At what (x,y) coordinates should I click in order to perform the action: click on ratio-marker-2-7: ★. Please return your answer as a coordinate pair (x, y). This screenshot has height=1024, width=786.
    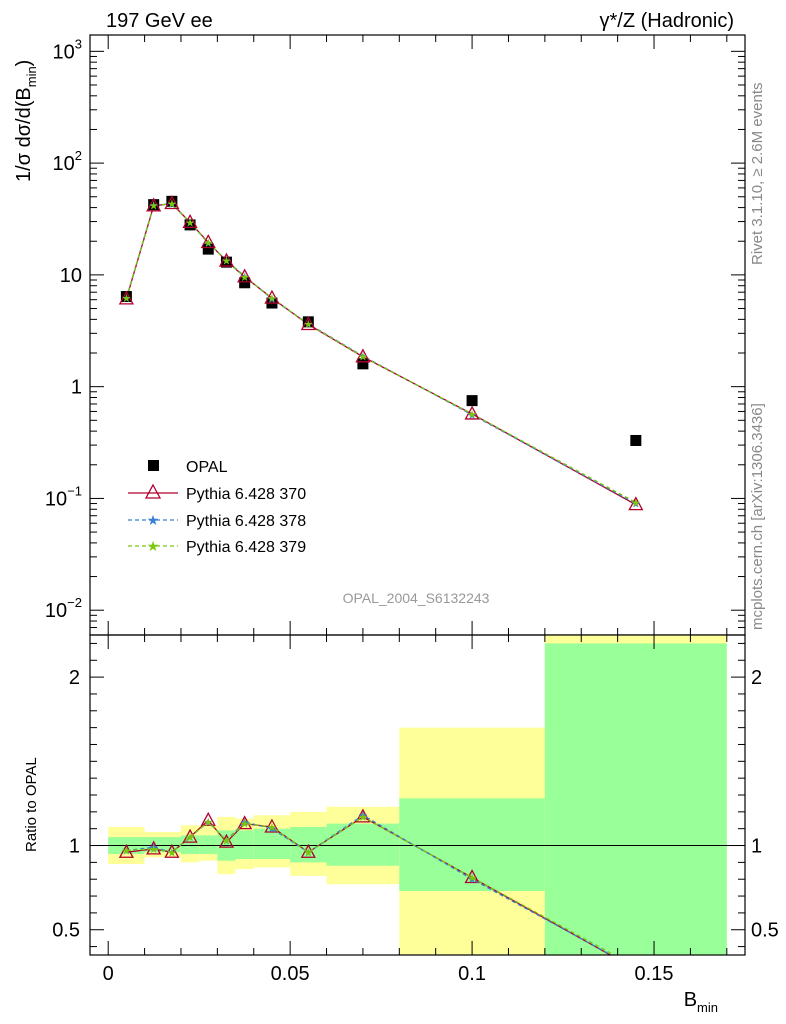
    Looking at the image, I should click on (272, 828).